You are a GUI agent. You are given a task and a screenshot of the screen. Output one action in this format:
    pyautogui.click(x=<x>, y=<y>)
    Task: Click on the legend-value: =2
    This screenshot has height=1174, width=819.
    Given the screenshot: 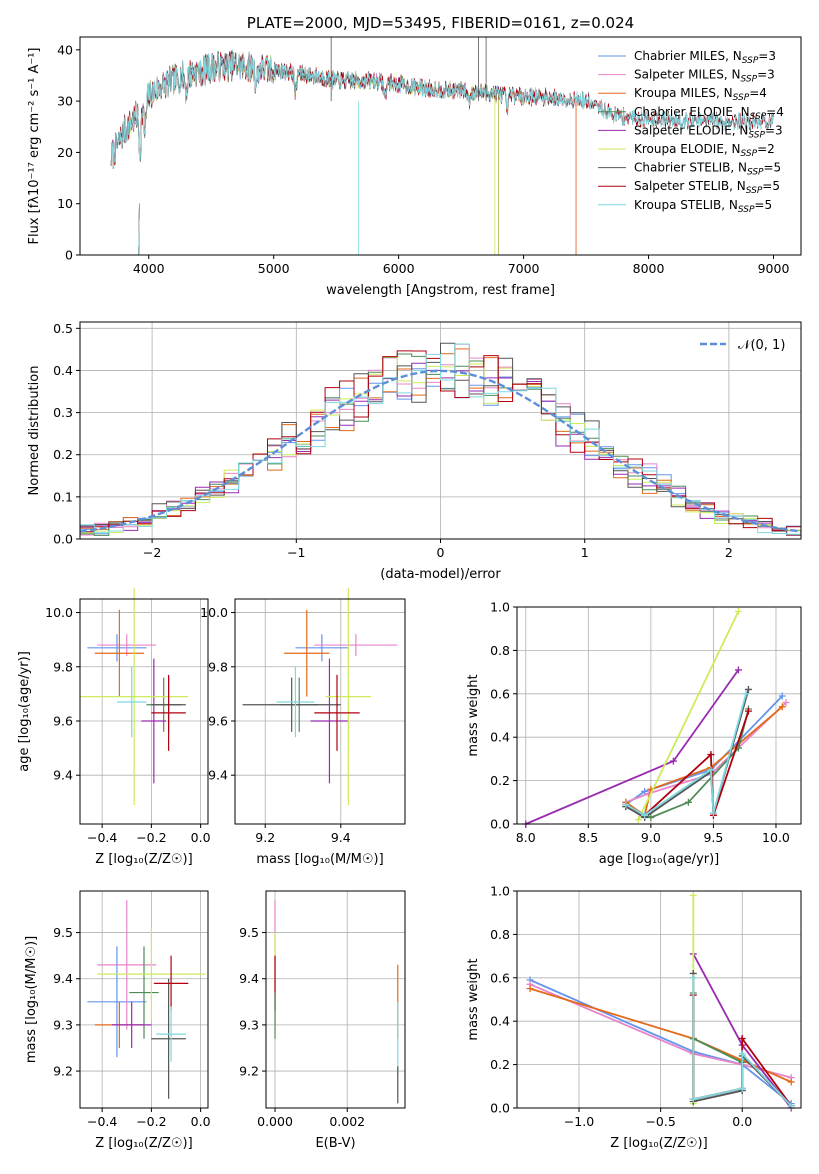 What is the action you would take?
    pyautogui.click(x=766, y=149)
    